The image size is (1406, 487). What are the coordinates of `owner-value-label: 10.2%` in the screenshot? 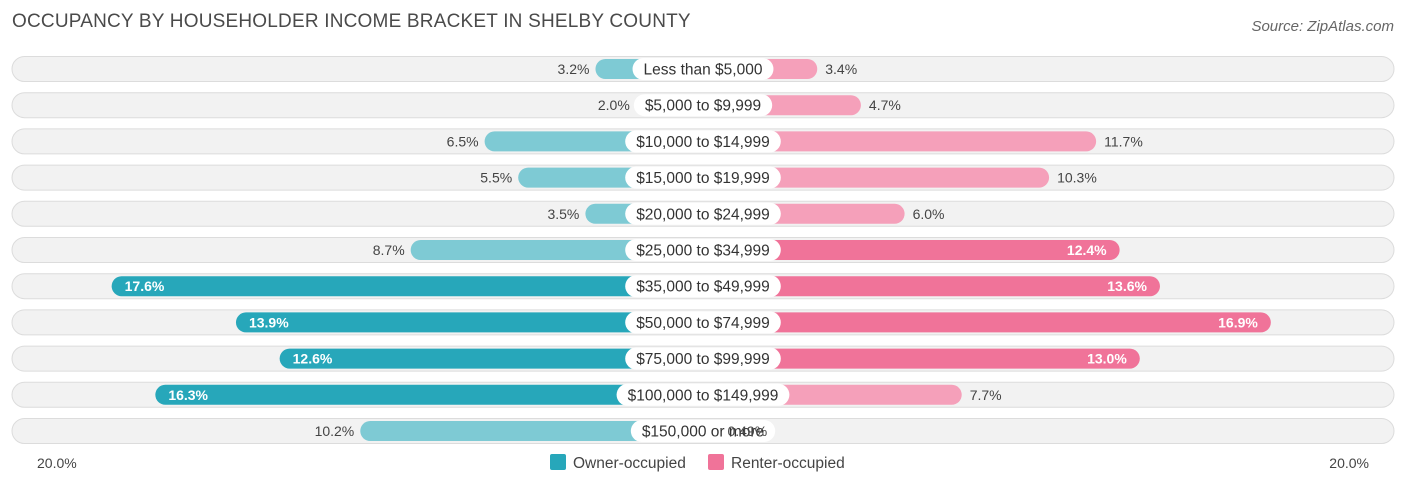 It's located at (335, 431).